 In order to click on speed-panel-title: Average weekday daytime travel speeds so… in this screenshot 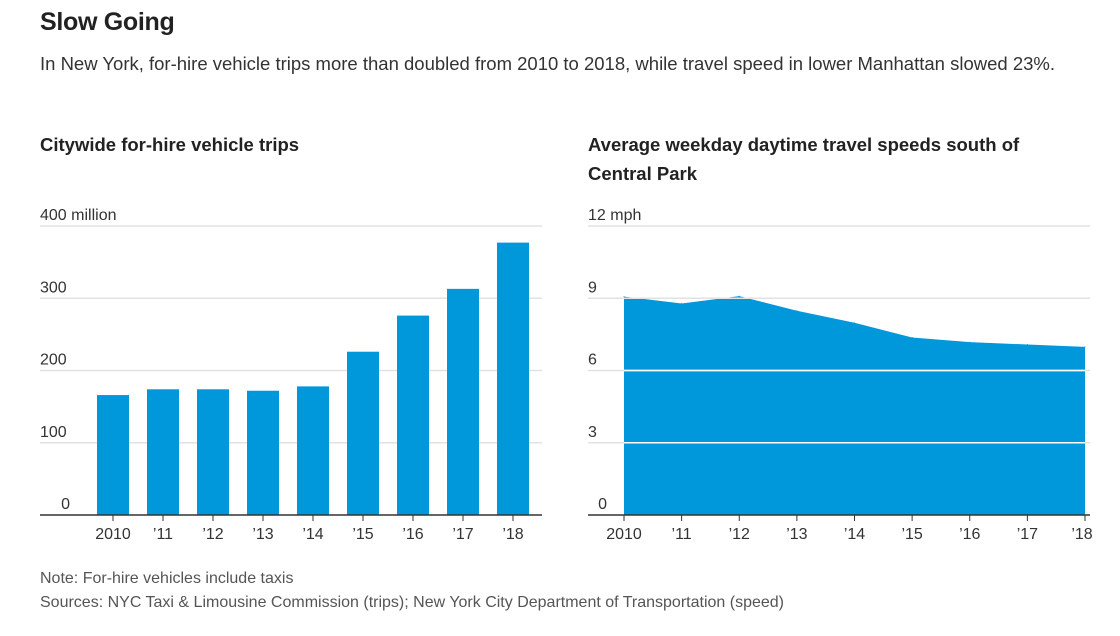, I will do `click(804, 159)`.